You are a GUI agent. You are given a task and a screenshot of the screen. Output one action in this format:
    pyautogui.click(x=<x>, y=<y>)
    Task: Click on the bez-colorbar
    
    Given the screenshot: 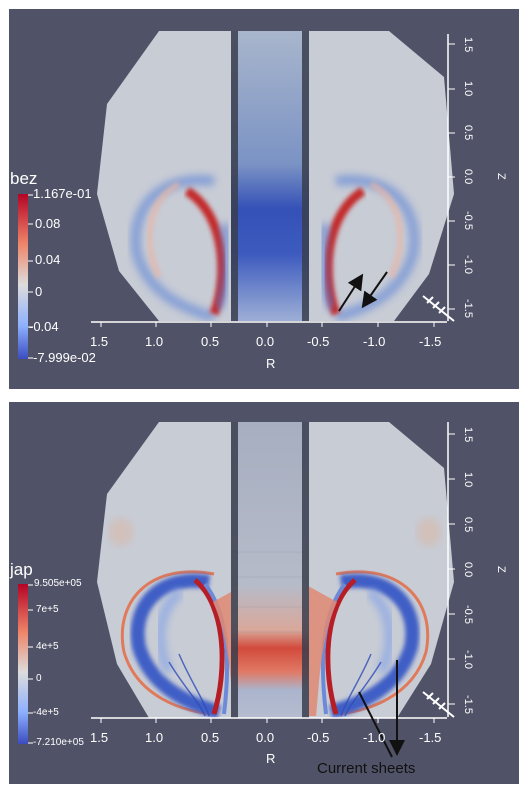 What is the action you would take?
    pyautogui.click(x=23, y=276)
    